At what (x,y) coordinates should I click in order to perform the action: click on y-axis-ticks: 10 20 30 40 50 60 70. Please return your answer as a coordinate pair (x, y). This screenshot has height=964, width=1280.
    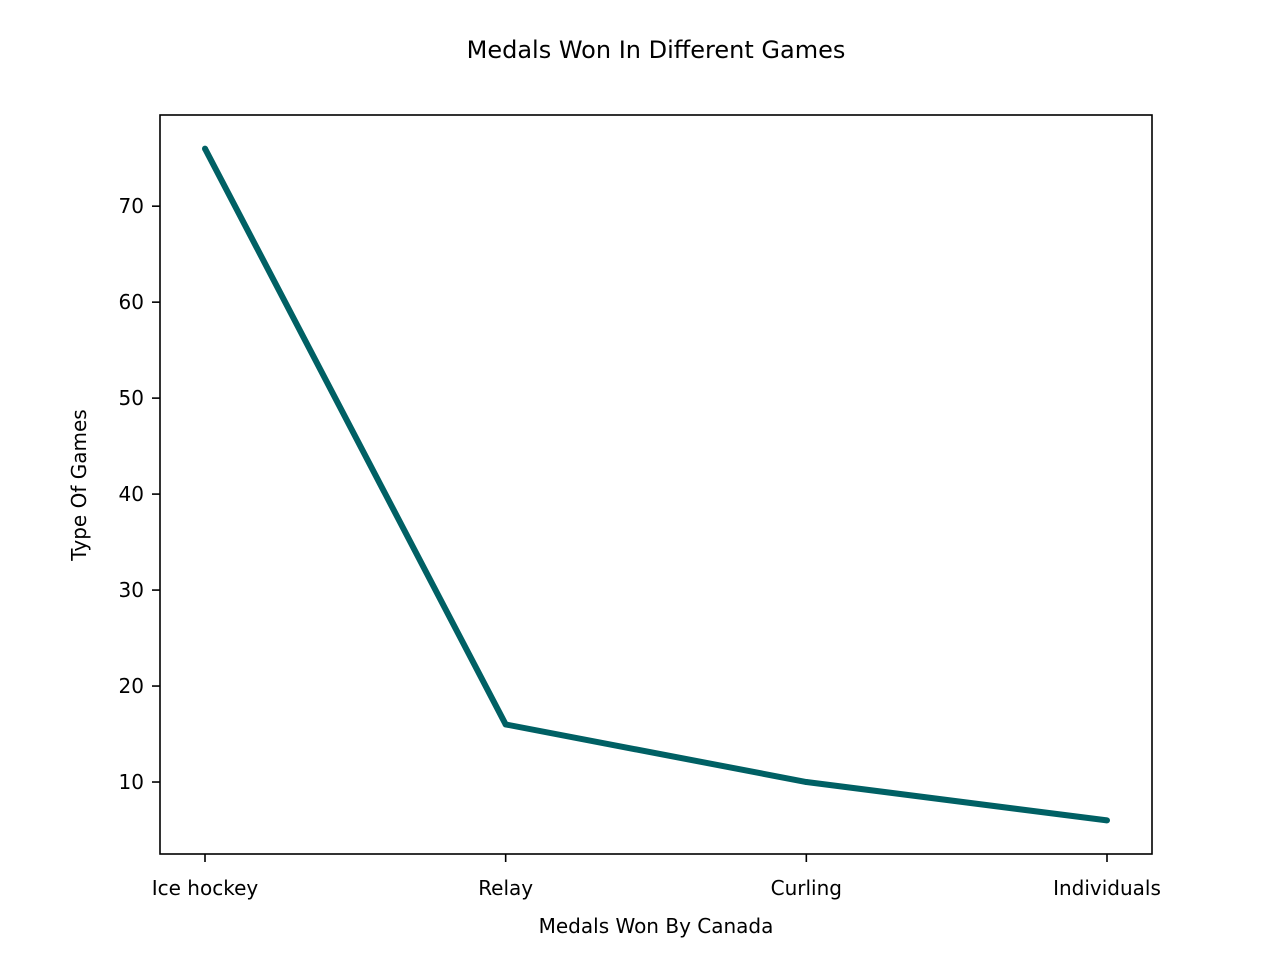
    Looking at the image, I should click on (139, 494).